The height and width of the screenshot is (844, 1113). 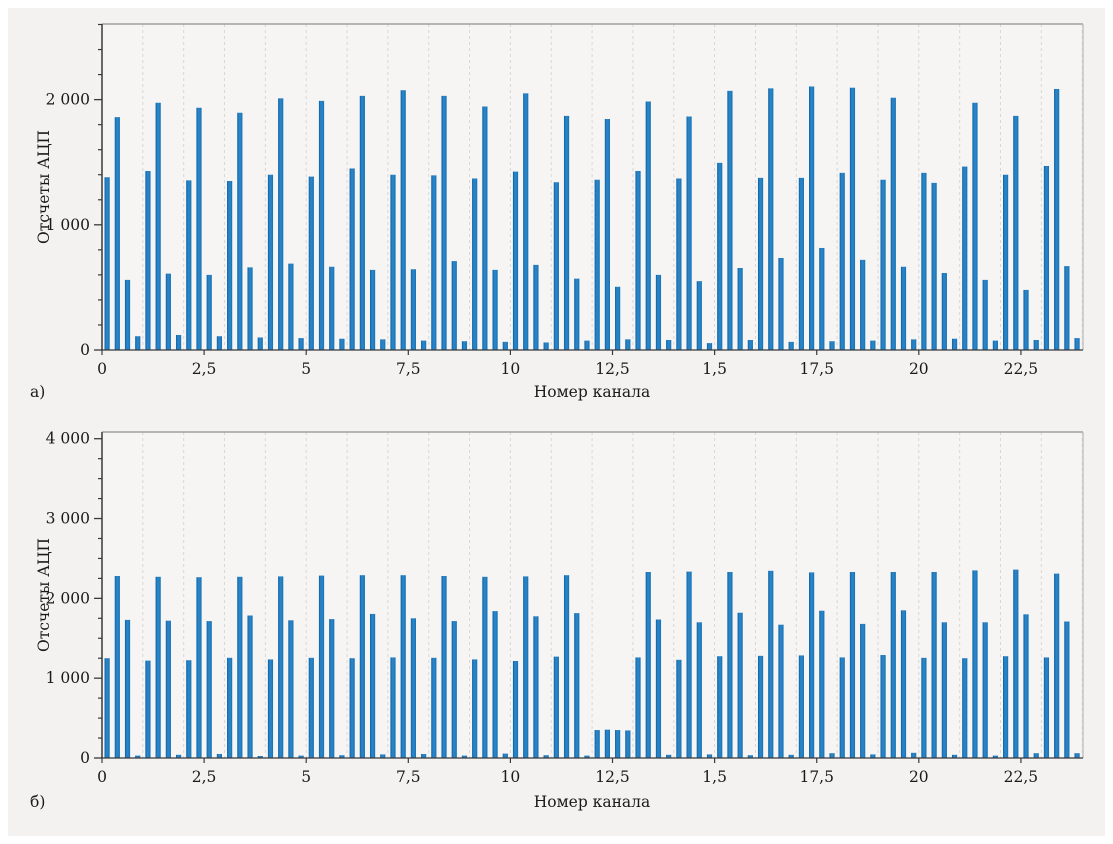 I want to click on y-tick-label: 2 000, so click(x=68, y=598).